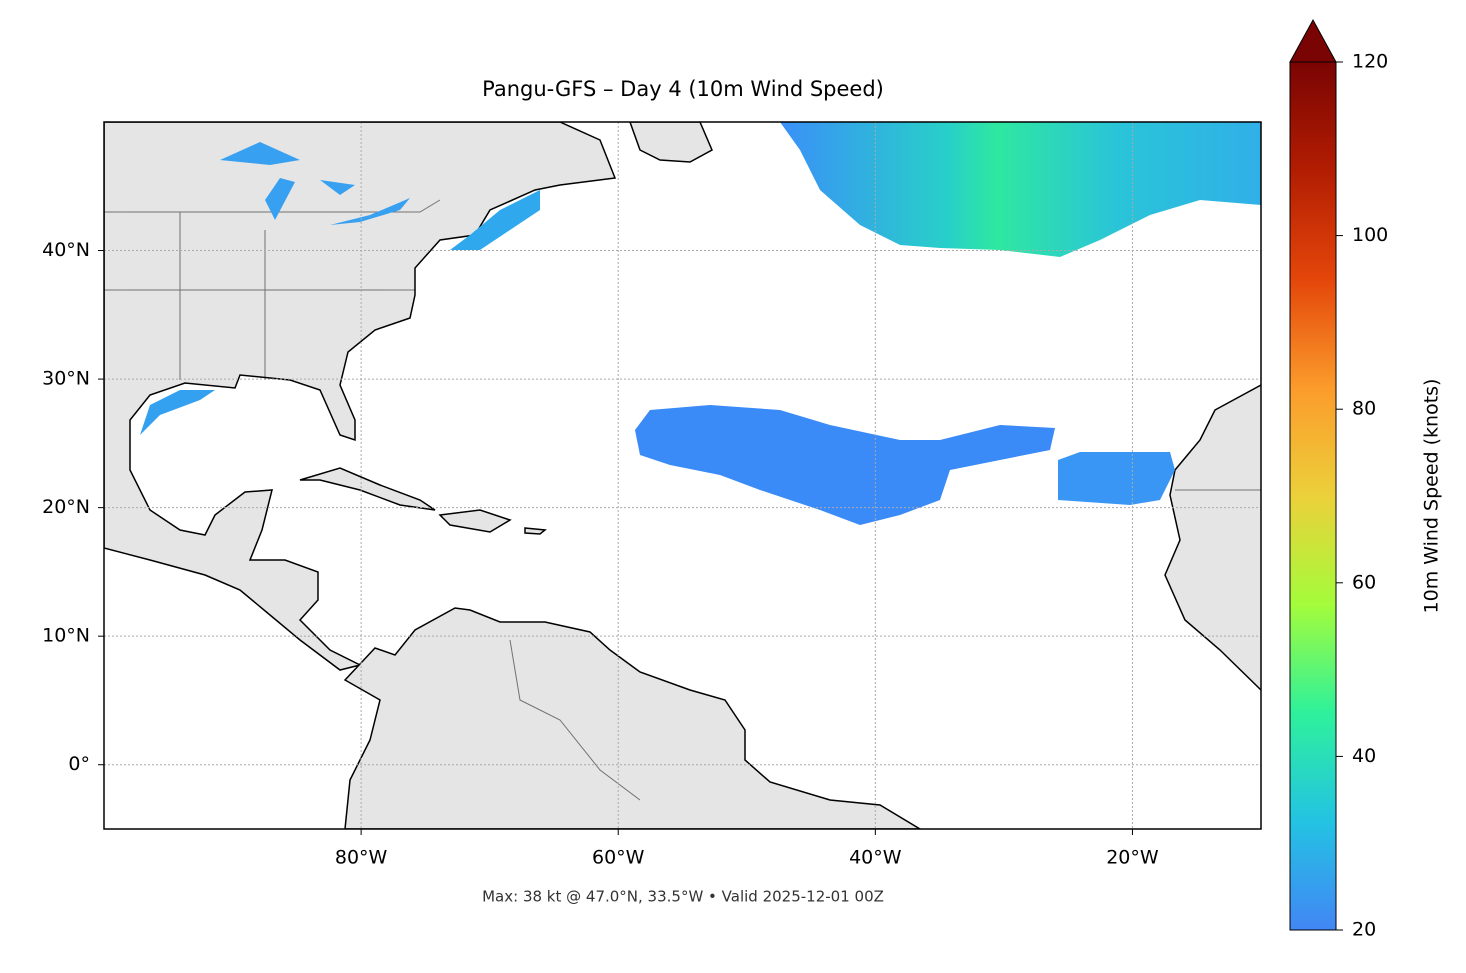 Image resolution: width=1466 pixels, height=973 pixels. I want to click on x-tick-label: 20°W, so click(1132, 858).